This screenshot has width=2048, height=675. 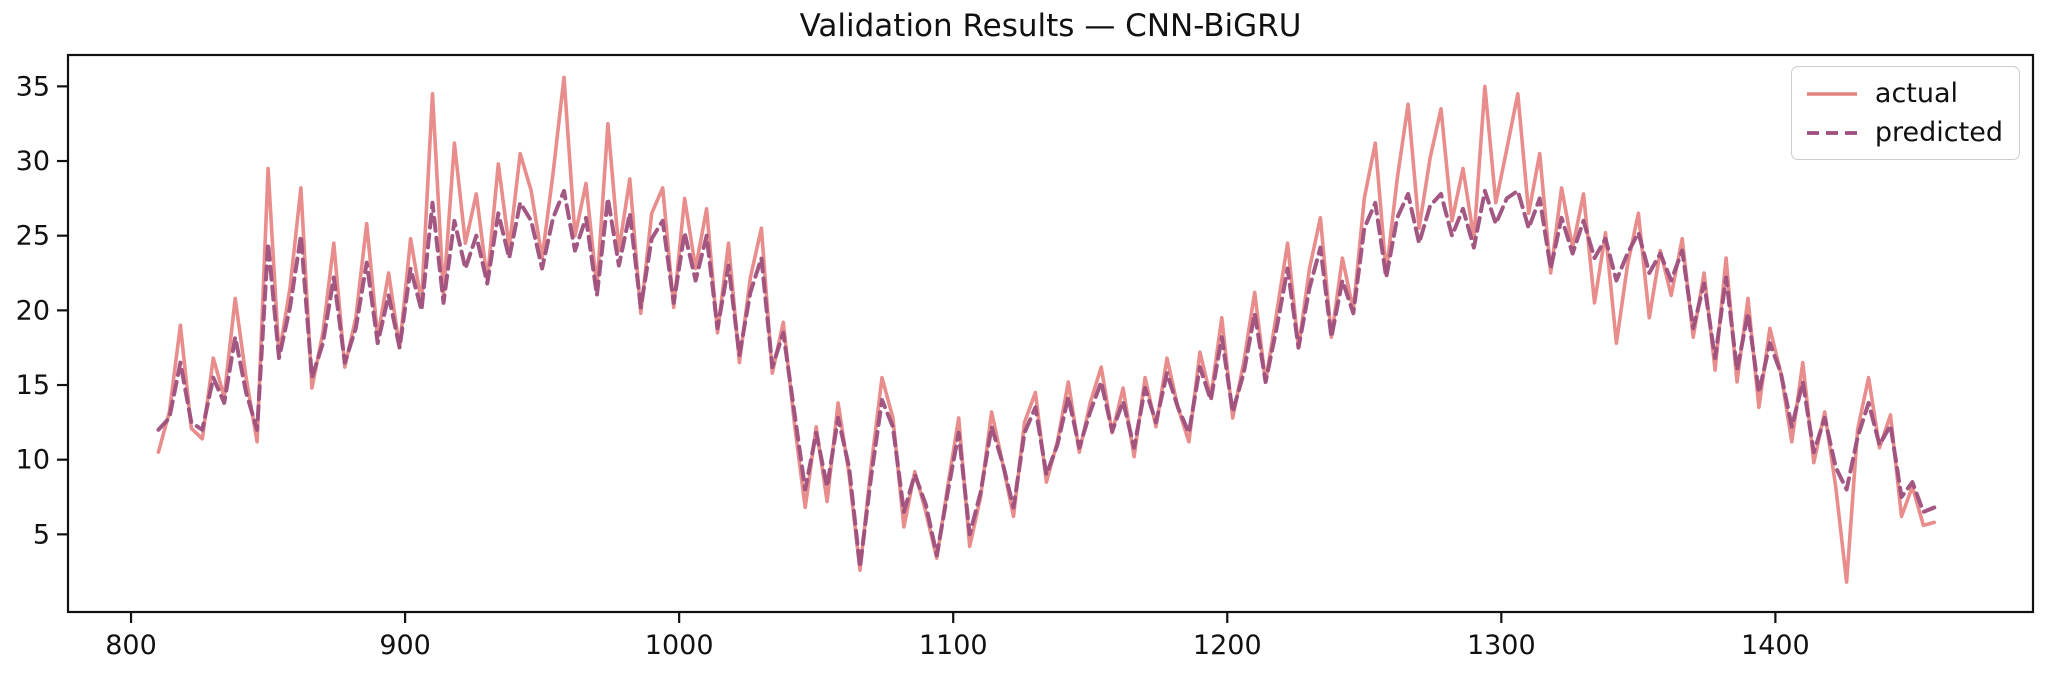 What do you see at coordinates (33, 310) in the screenshot?
I see `y-tick-label: 20` at bounding box center [33, 310].